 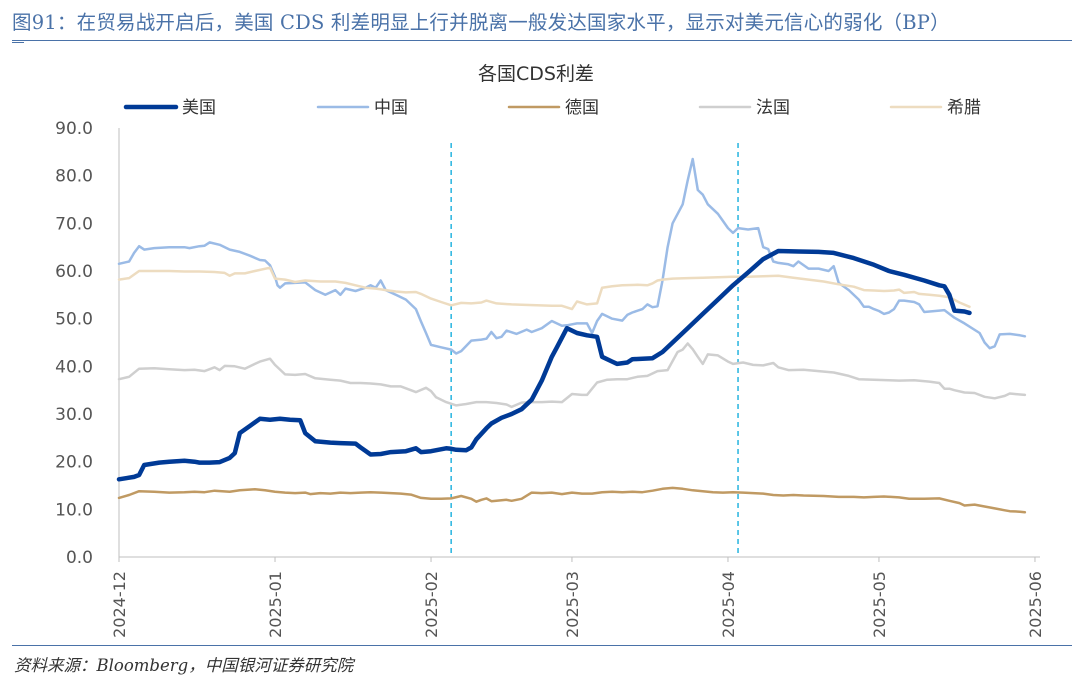 What do you see at coordinates (18, 42) in the screenshot?
I see `title-divider-tick` at bounding box center [18, 42].